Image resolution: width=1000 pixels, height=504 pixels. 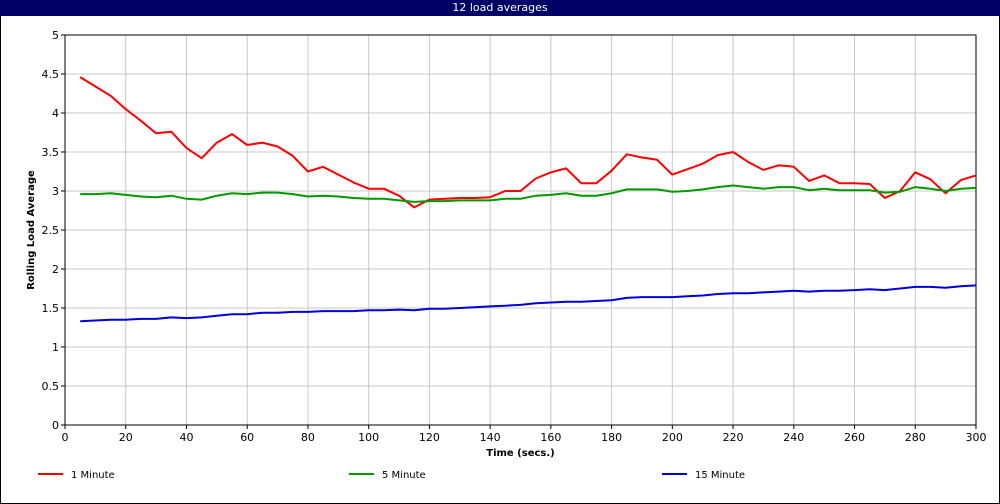 I want to click on y-tick-label: 2.5, so click(x=51, y=230).